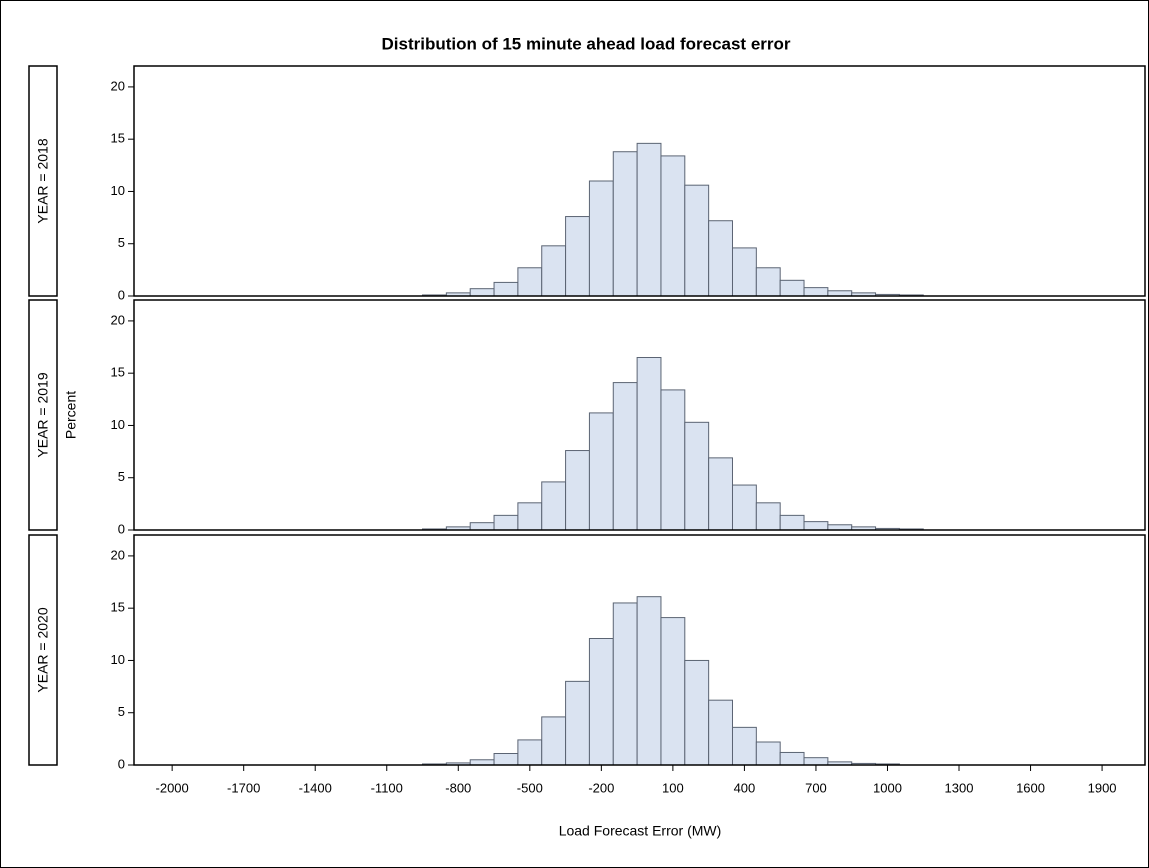 This screenshot has width=1149, height=868. Describe the element at coordinates (1030, 787) in the screenshot. I see `x-tick-label: 1600` at that location.